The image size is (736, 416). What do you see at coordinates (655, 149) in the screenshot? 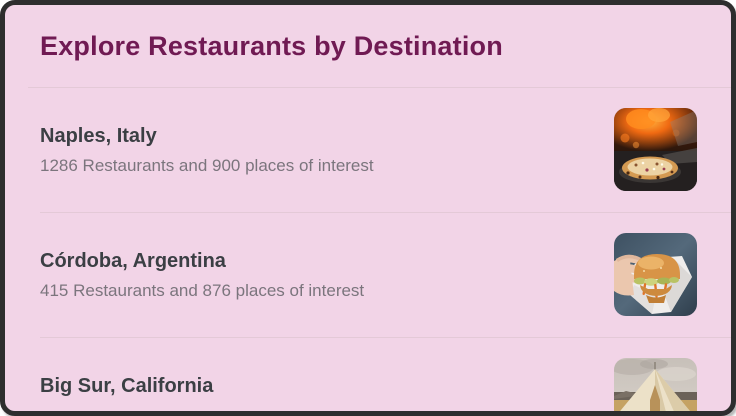
I see `pizza-in-wood-fired-oven-photo` at bounding box center [655, 149].